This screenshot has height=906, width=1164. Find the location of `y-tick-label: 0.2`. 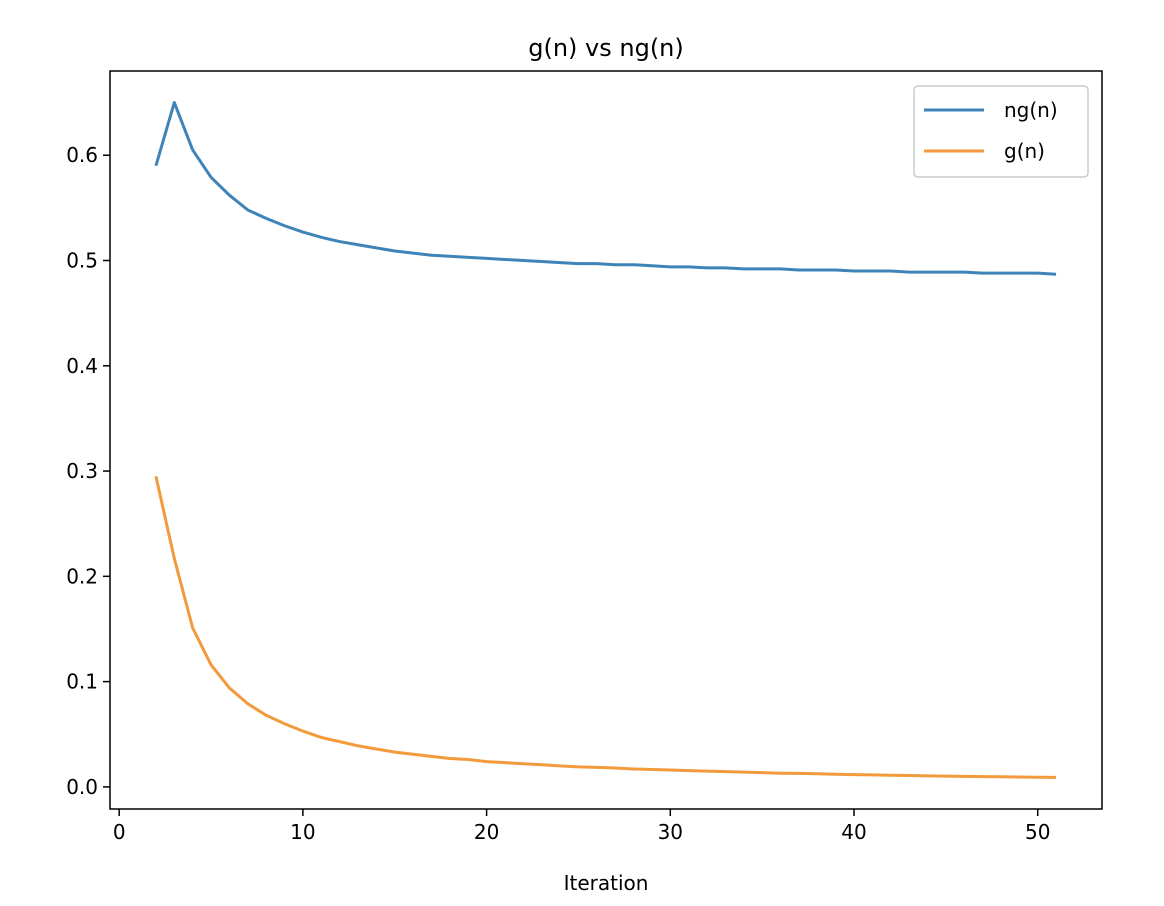

y-tick-label: 0.2 is located at coordinates (82, 576).